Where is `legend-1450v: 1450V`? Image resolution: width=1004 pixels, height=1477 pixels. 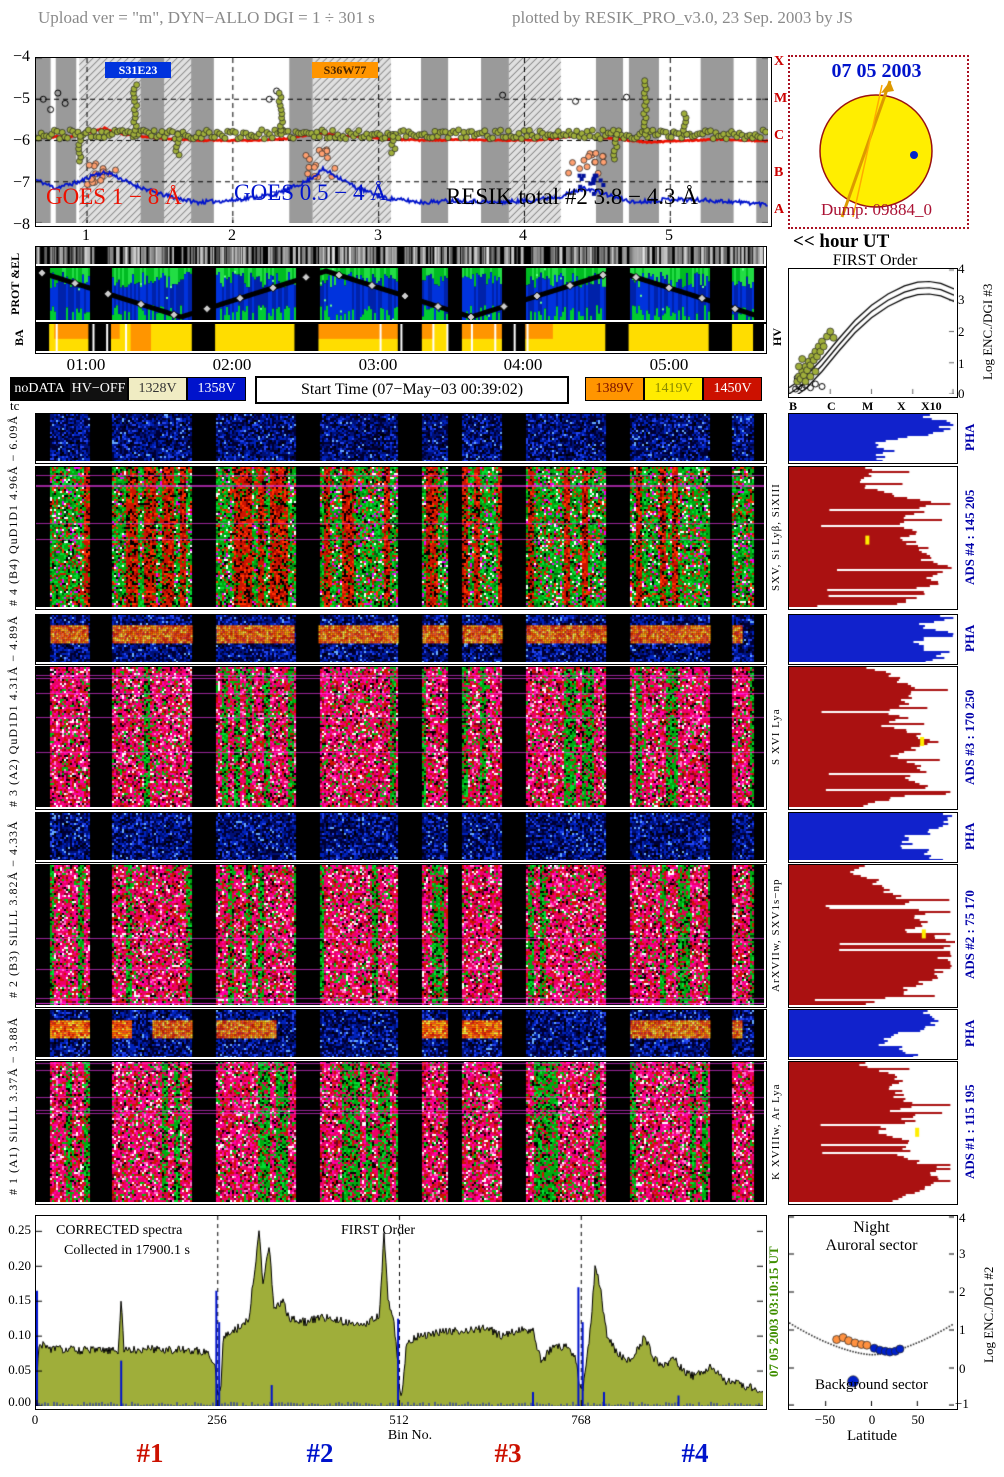
legend-1450v: 1450V is located at coordinates (732, 389).